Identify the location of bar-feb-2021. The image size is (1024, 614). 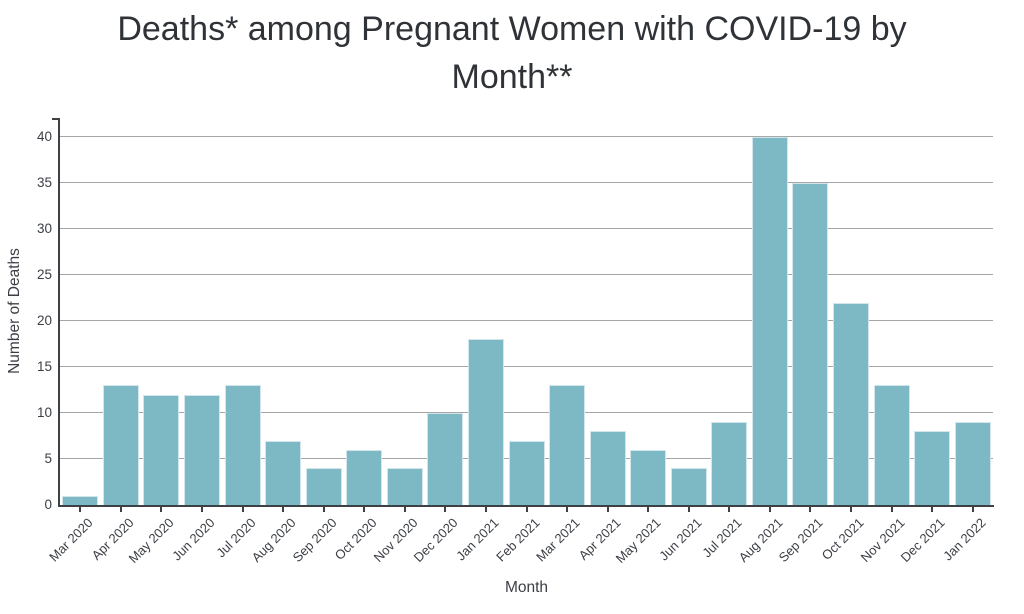
(526, 472).